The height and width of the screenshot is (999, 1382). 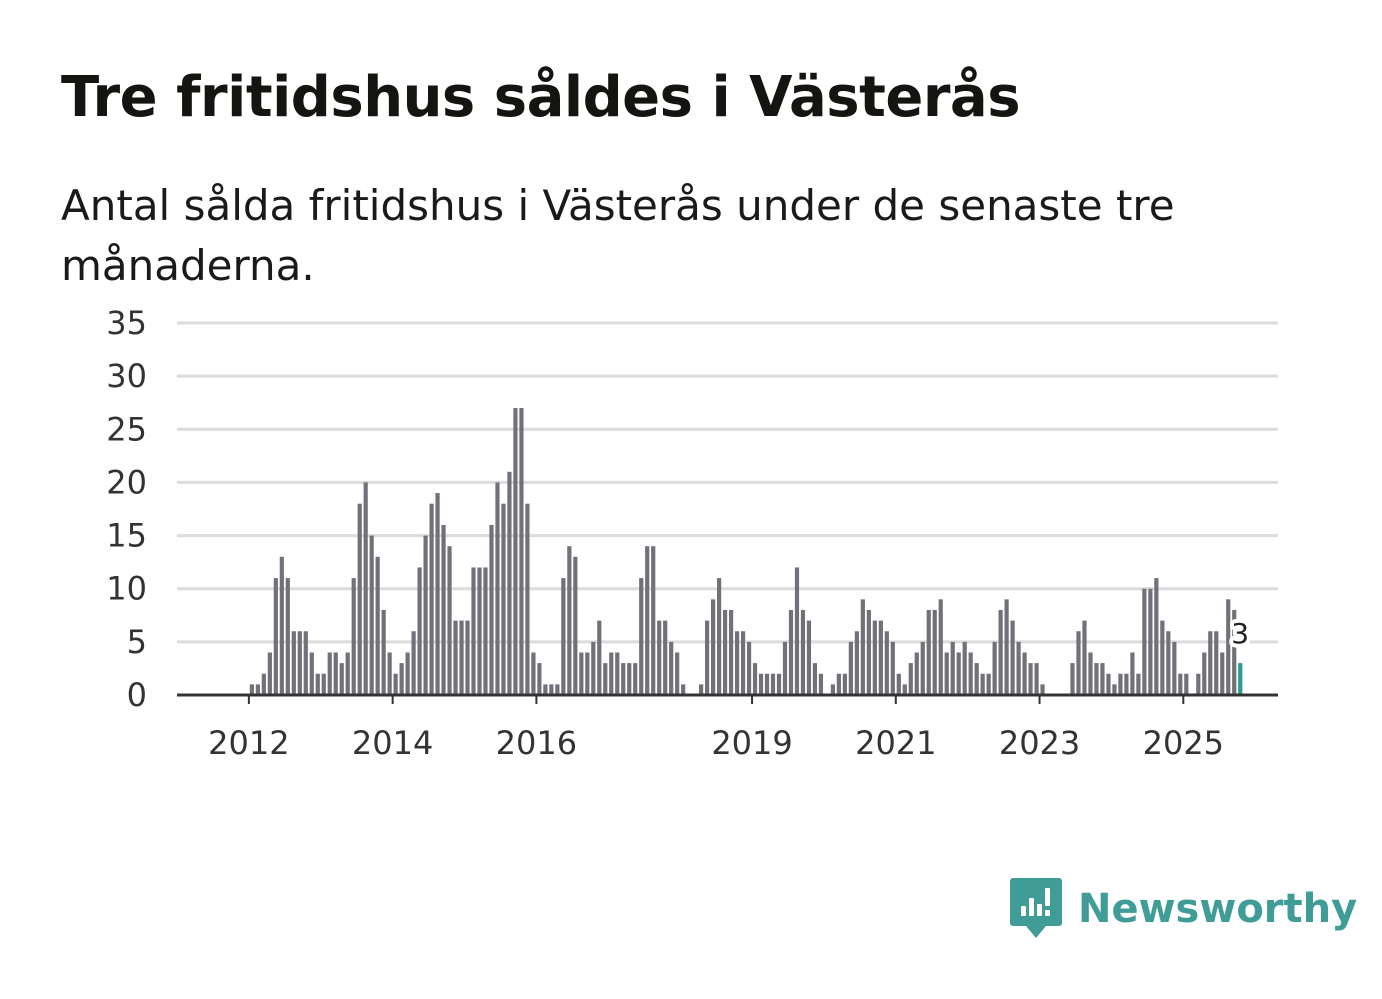 What do you see at coordinates (126, 429) in the screenshot?
I see `y-tick-label: 25` at bounding box center [126, 429].